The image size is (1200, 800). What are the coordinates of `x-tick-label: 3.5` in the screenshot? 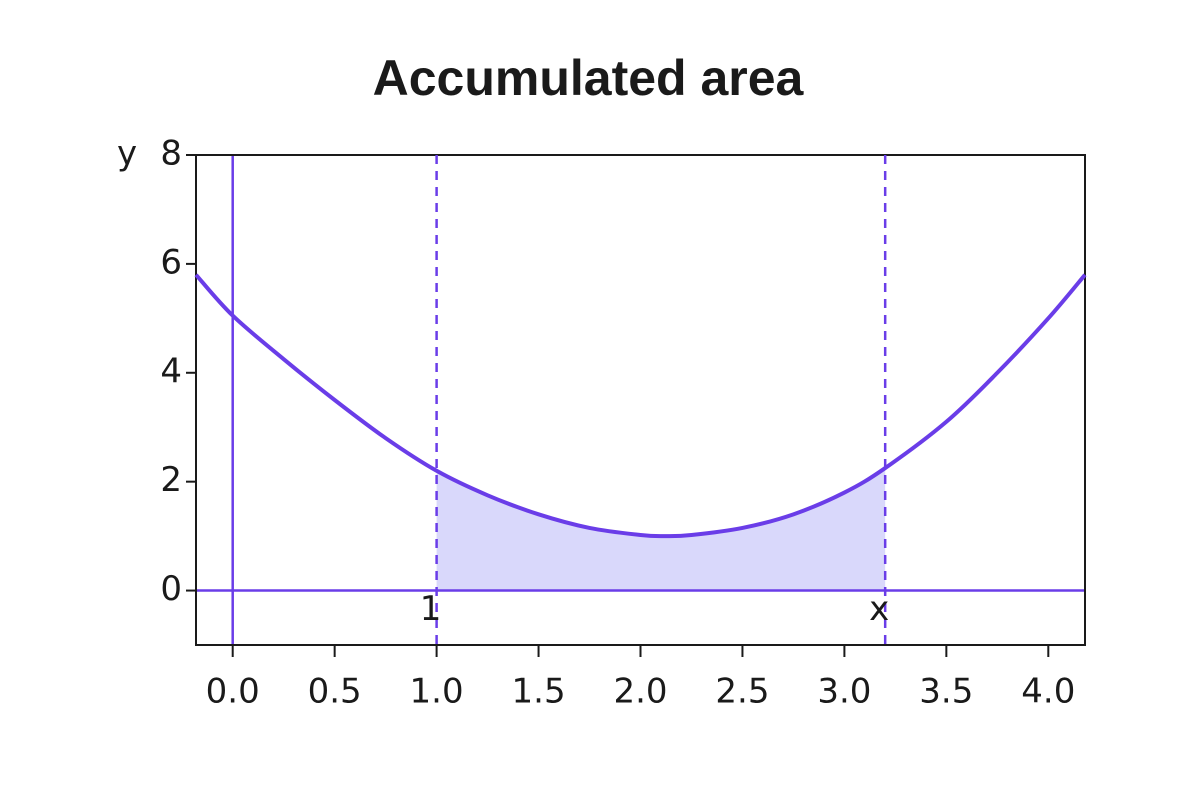 It's located at (946, 692).